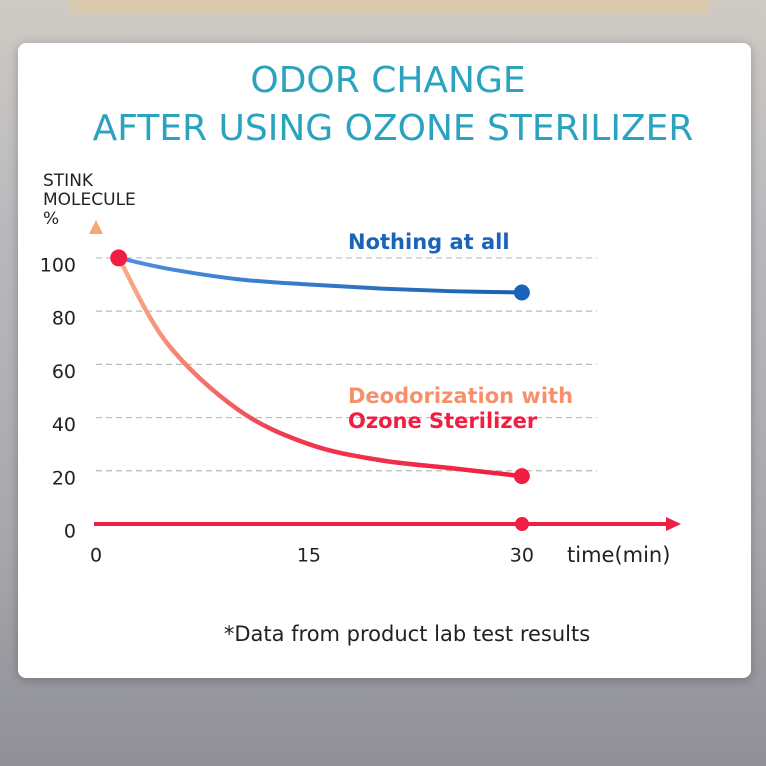 The image size is (766, 766). I want to click on y-tick-label: 100, so click(58, 265).